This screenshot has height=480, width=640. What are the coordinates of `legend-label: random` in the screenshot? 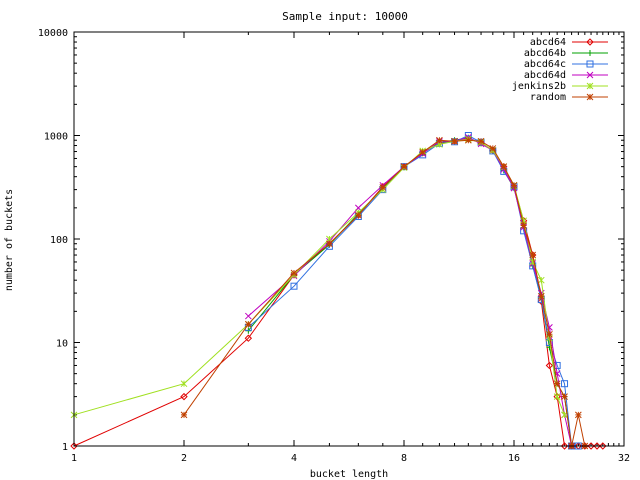 It's located at (548, 97).